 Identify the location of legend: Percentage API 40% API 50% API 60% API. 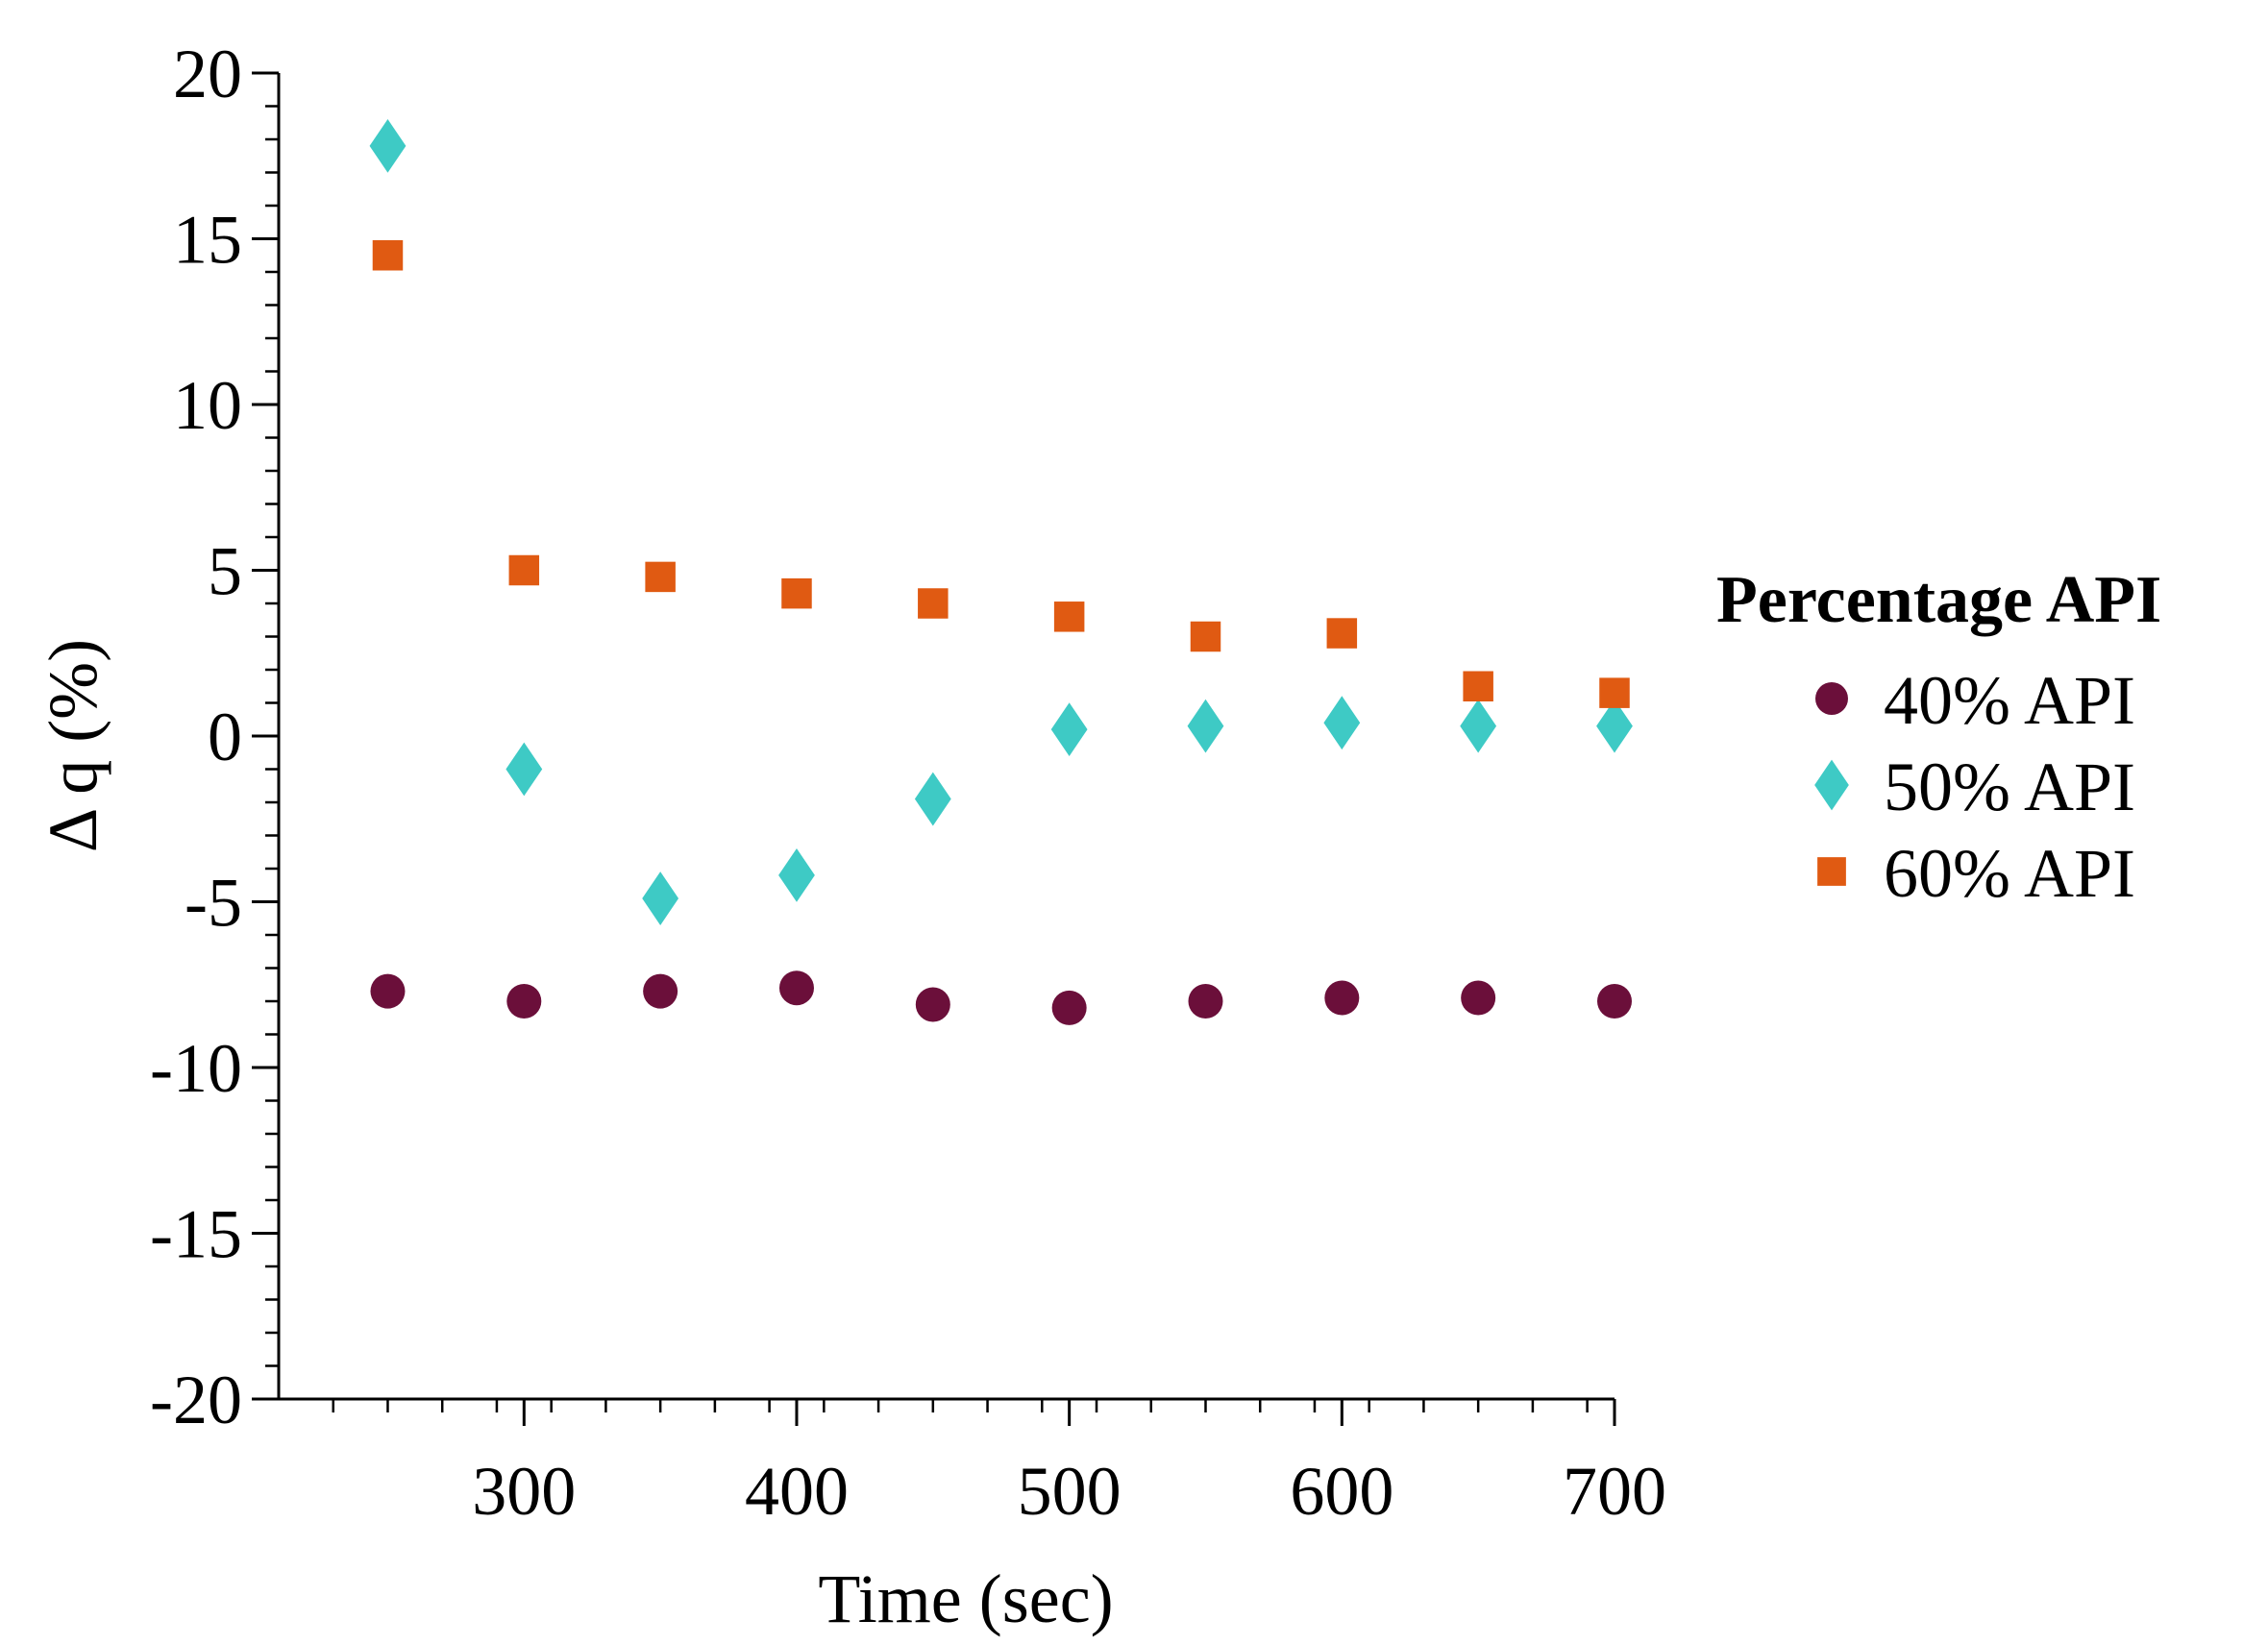
(1938, 737).